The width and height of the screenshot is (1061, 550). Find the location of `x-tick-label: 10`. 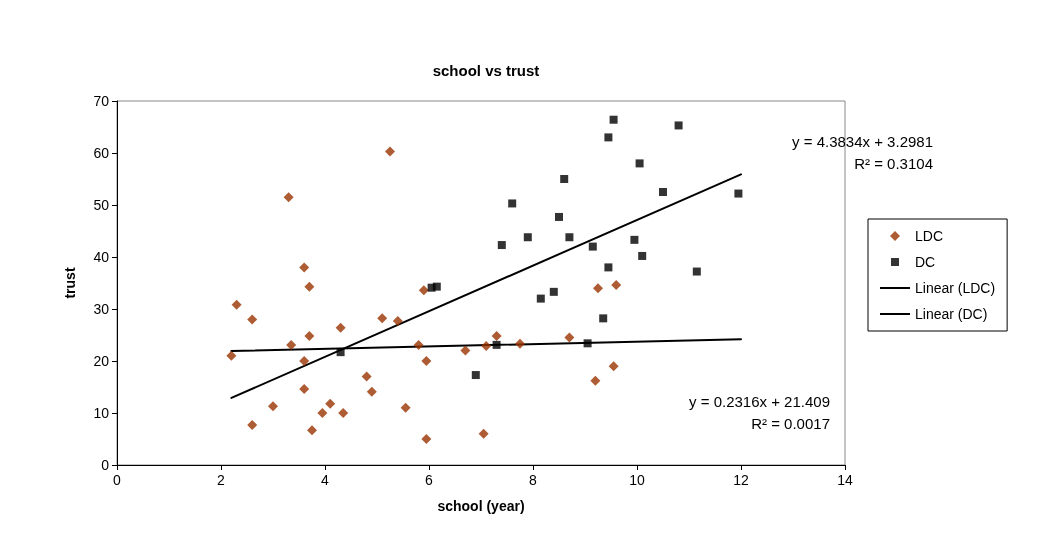

x-tick-label: 10 is located at coordinates (637, 480).